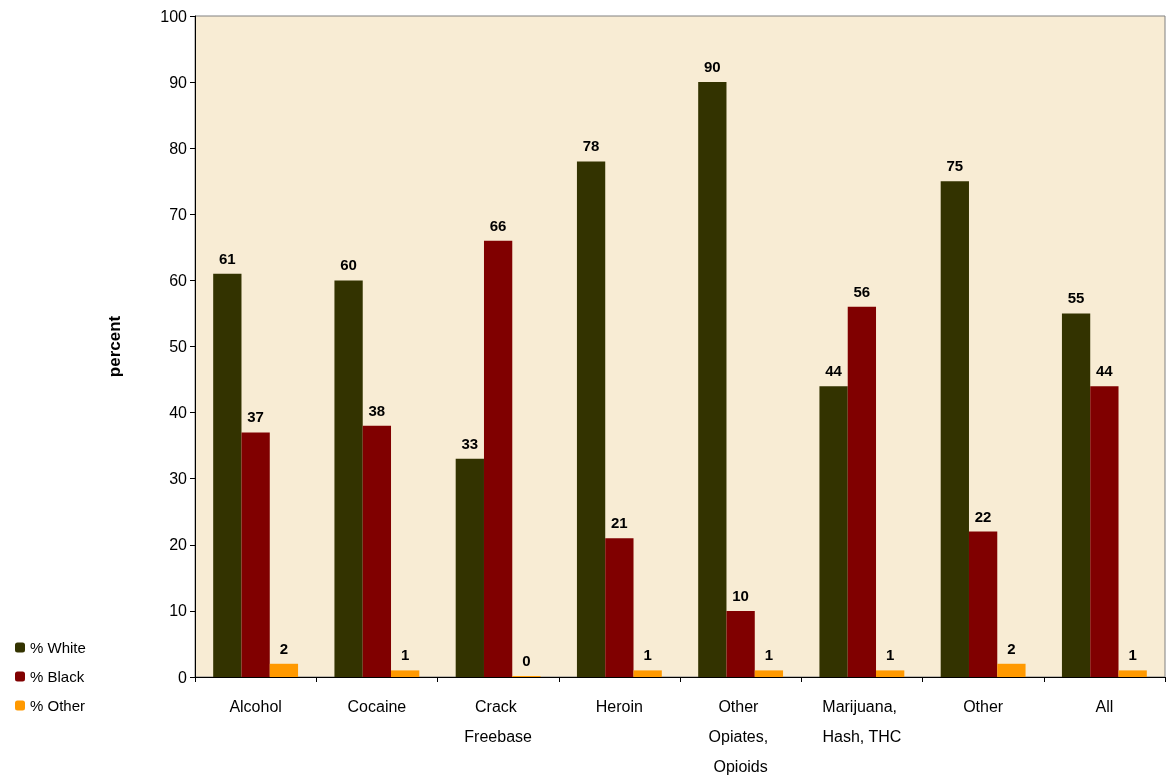  I want to click on x-tick-label: All, so click(1104, 706).